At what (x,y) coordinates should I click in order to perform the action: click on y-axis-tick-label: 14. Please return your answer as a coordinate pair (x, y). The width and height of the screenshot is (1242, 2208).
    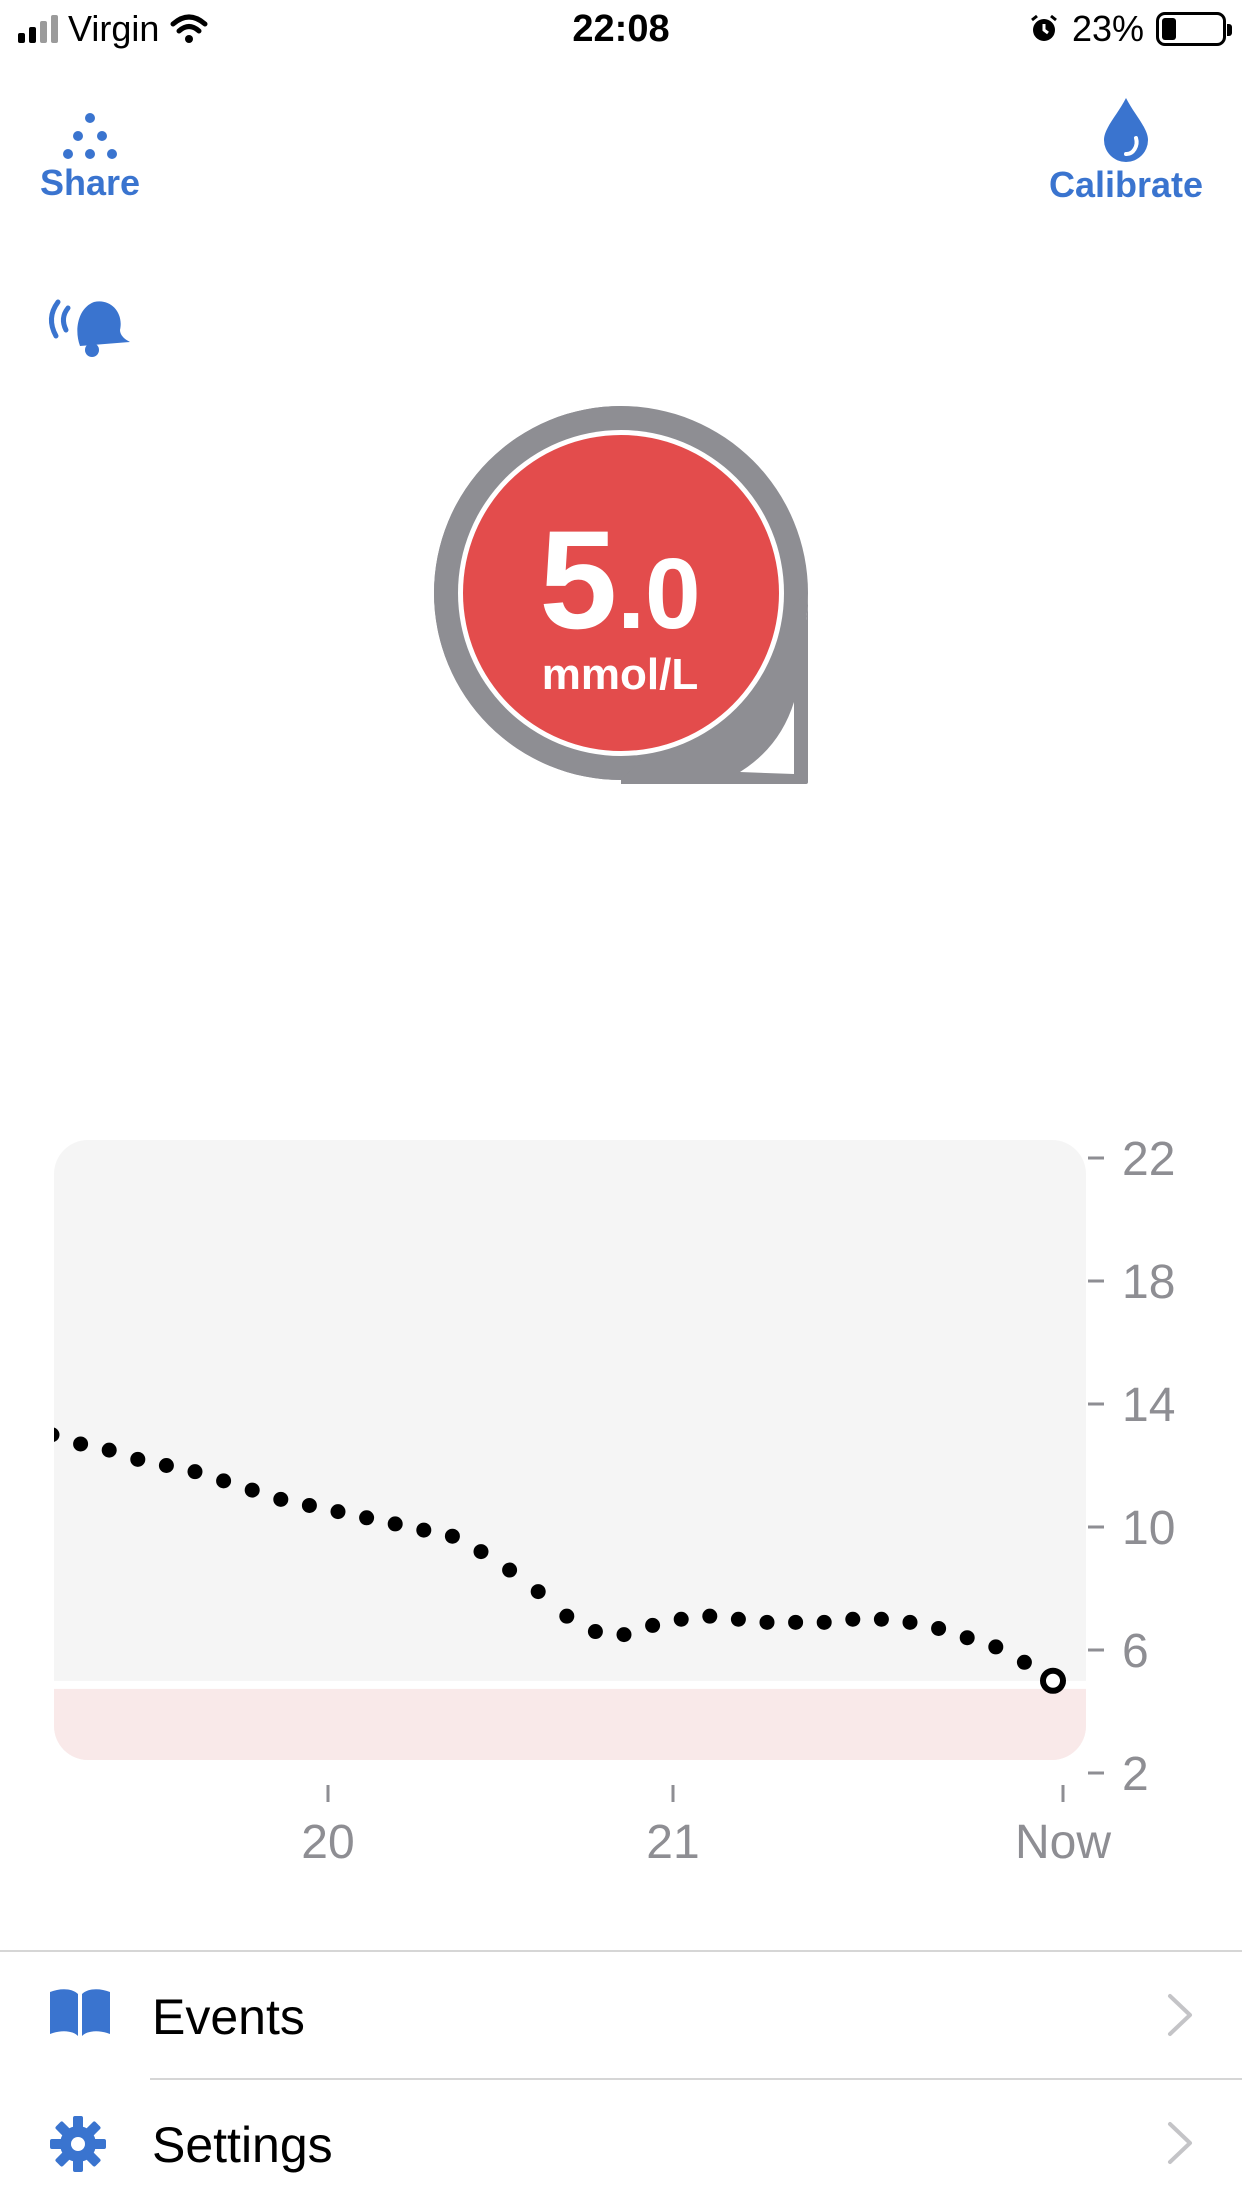
    Looking at the image, I should click on (1148, 1405).